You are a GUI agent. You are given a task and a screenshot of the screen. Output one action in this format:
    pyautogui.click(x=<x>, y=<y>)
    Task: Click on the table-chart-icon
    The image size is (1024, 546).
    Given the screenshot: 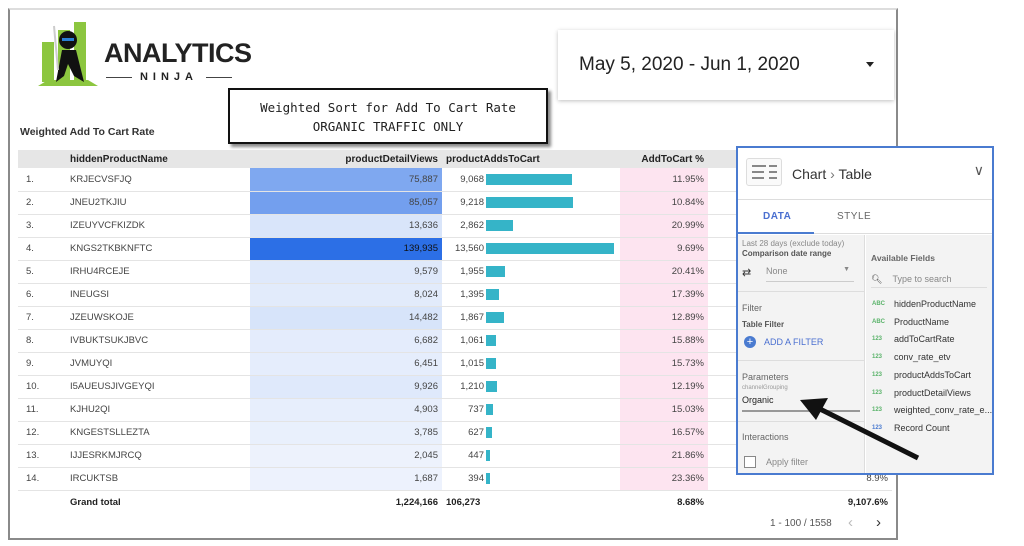 What is the action you would take?
    pyautogui.click(x=764, y=172)
    